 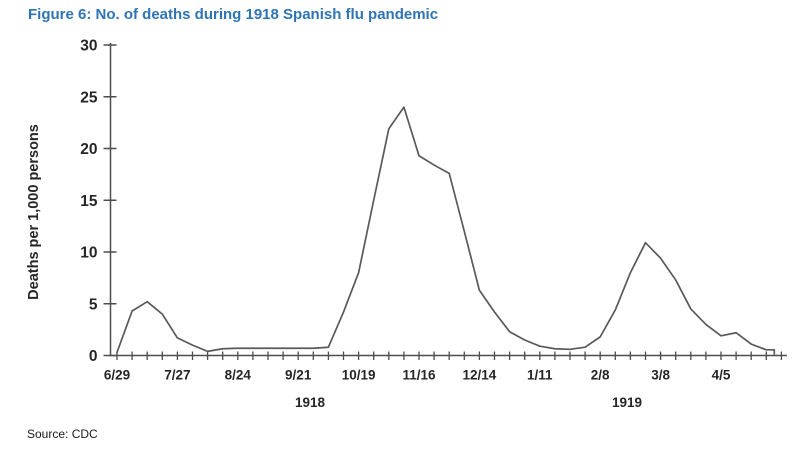 What do you see at coordinates (177, 375) in the screenshot?
I see `x-tick-label: 7/27` at bounding box center [177, 375].